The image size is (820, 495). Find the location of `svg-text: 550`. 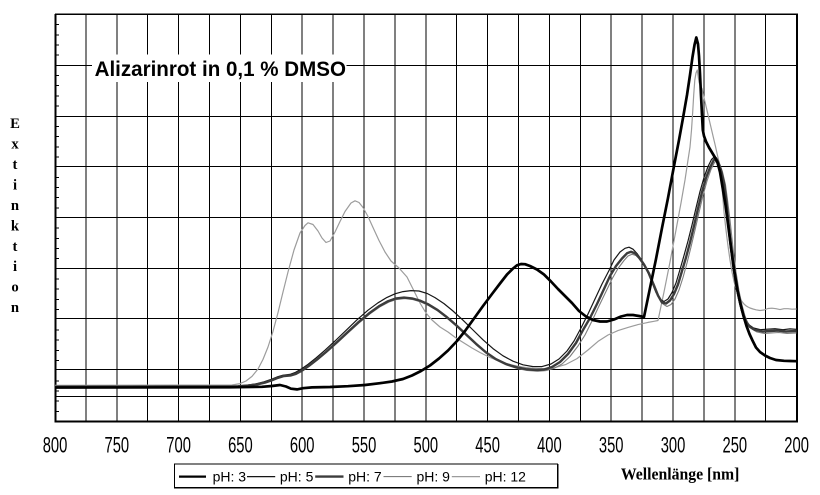

svg-text: 550 is located at coordinates (364, 445).